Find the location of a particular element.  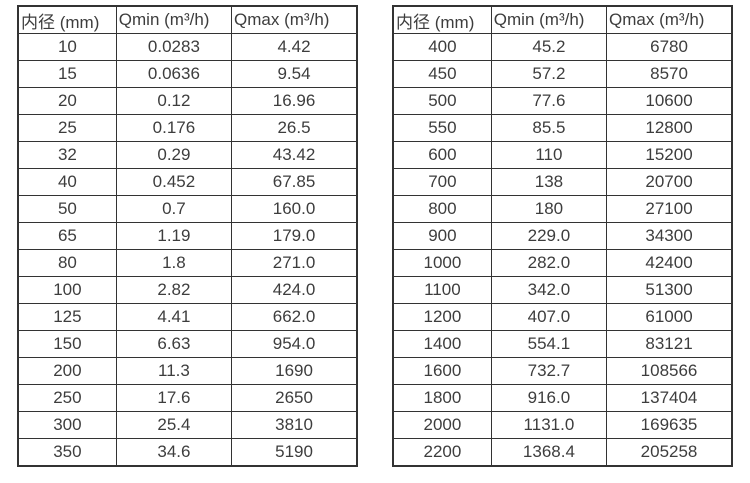

table-row: 125 4.41 662.0 is located at coordinates (187, 317).